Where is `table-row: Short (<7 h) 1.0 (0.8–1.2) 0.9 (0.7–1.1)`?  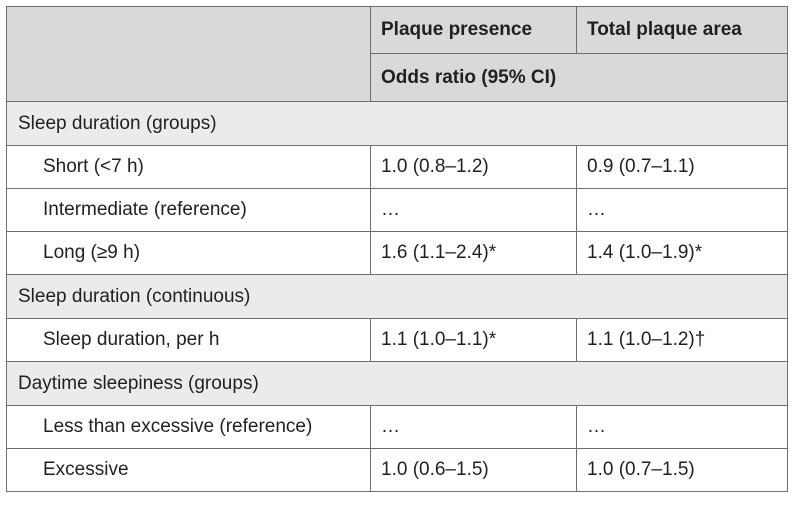 table-row: Short (<7 h) 1.0 (0.8–1.2) 0.9 (0.7–1.1) is located at coordinates (397, 167).